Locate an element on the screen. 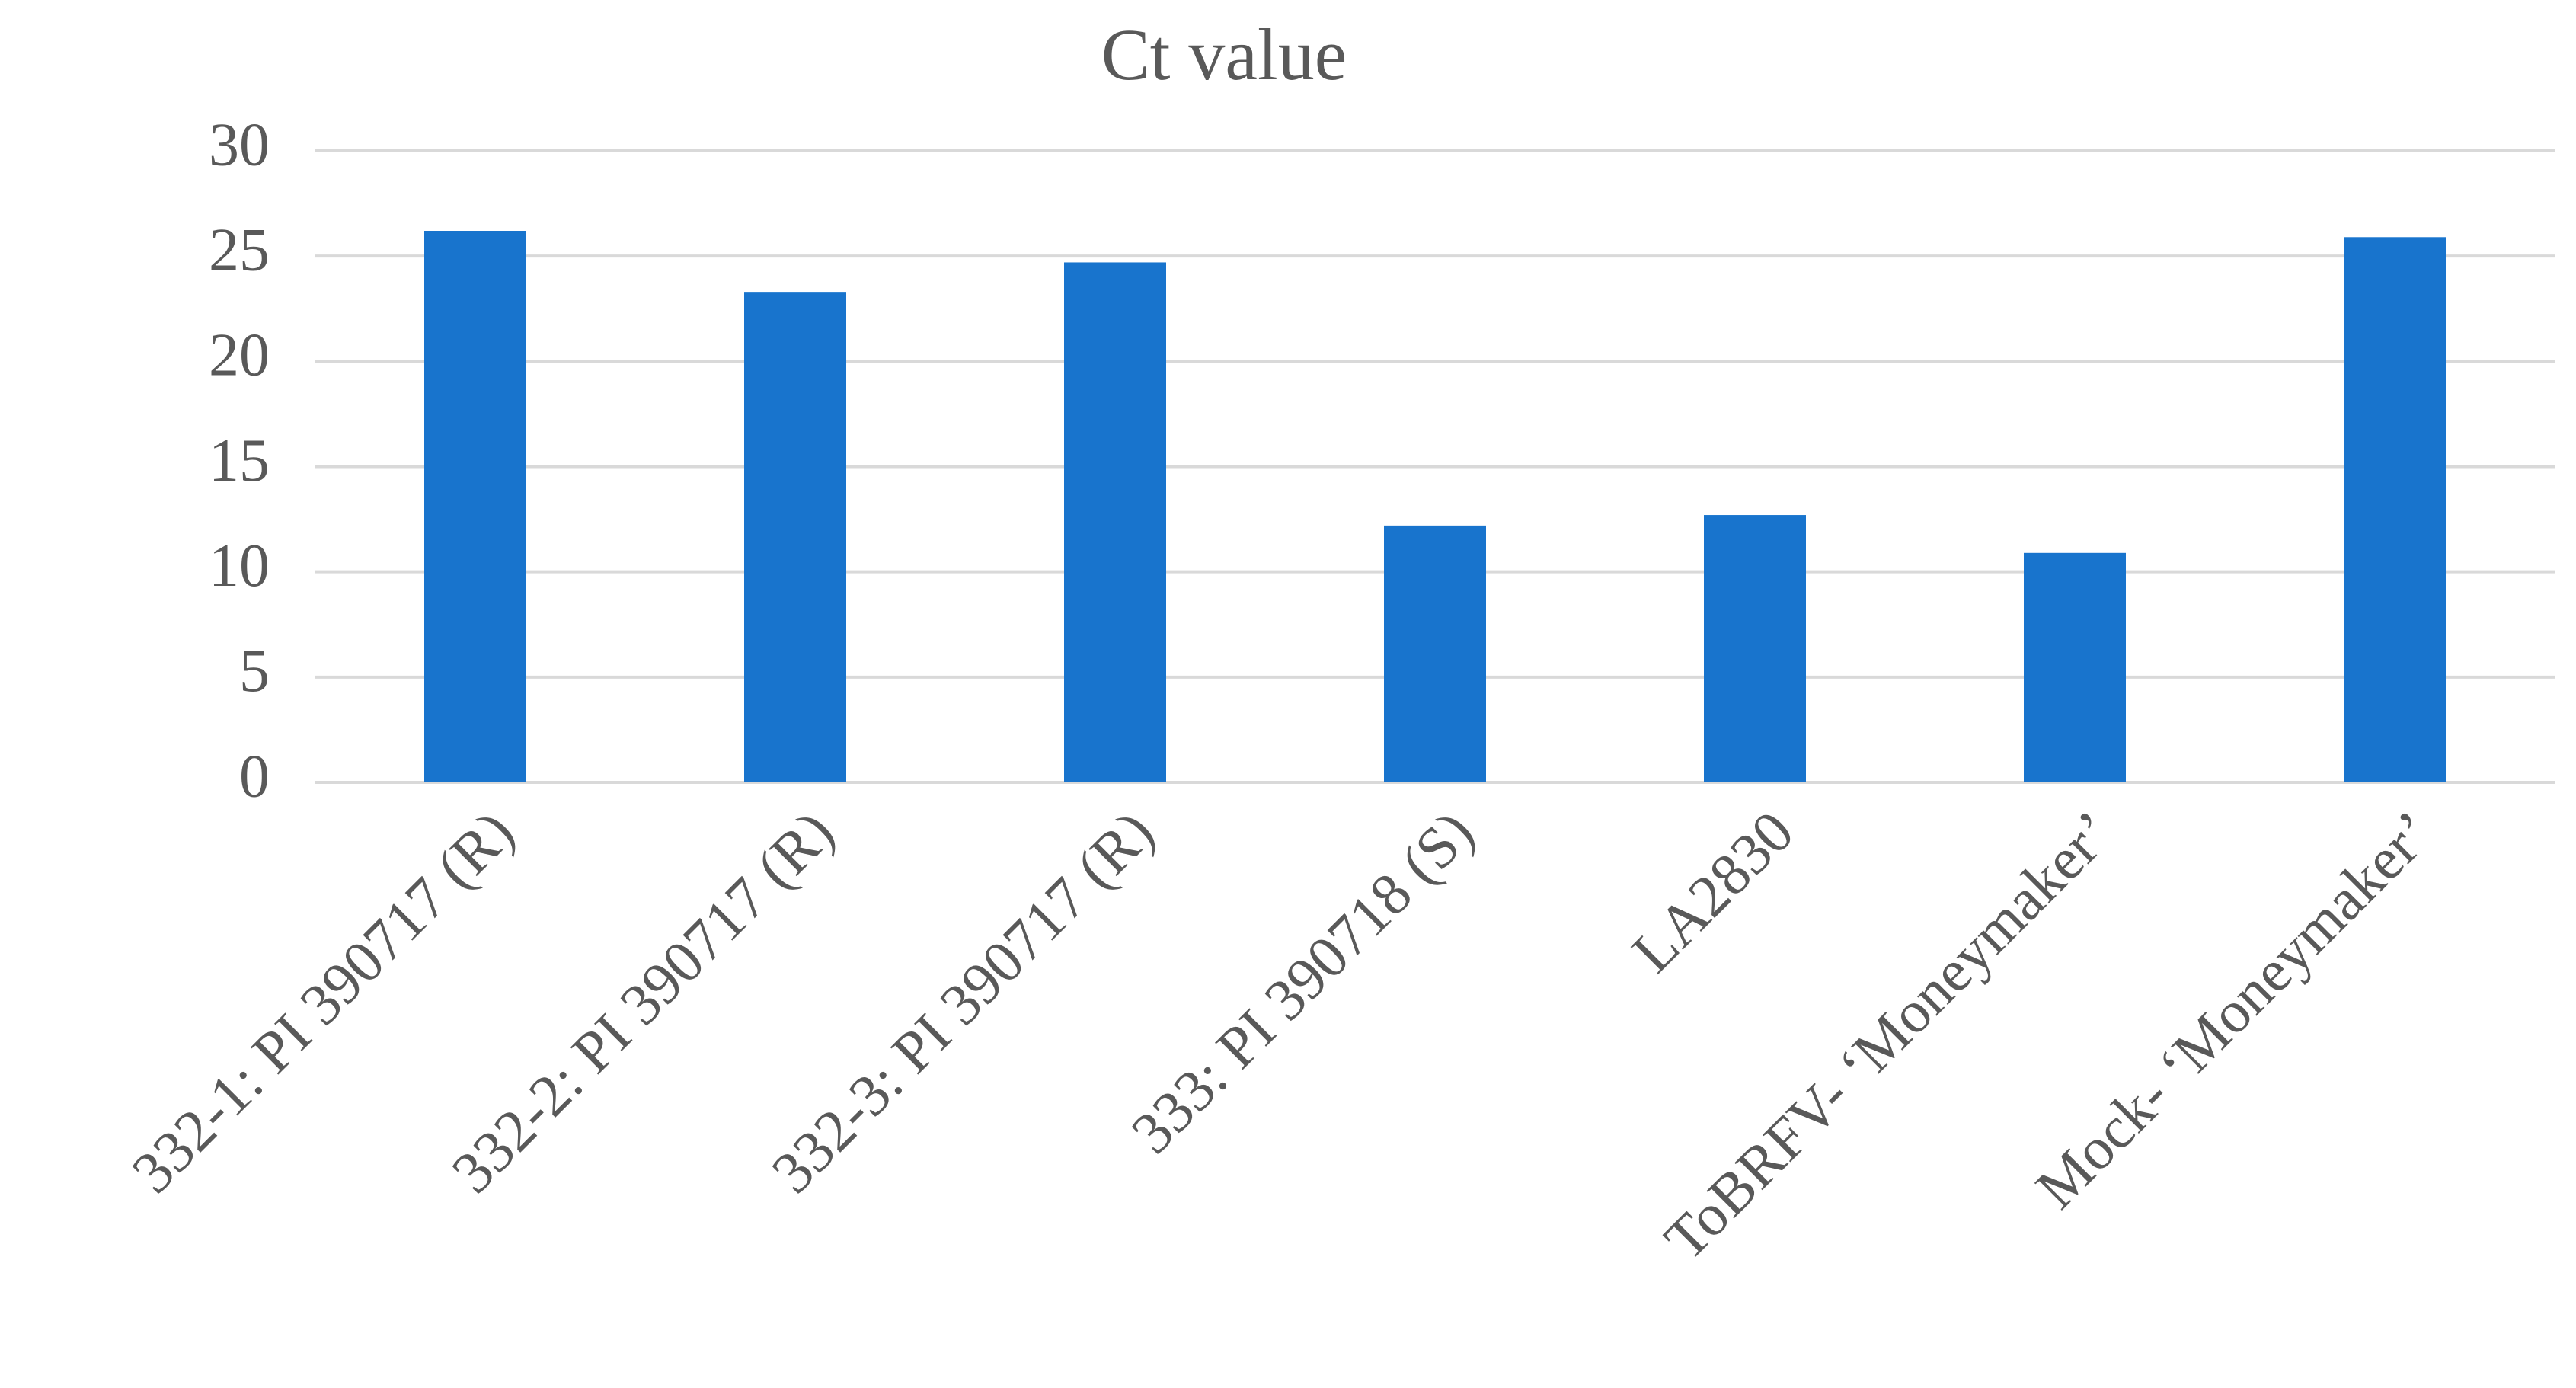 This screenshot has height=1388, width=2576. y-tick-label: 30 is located at coordinates (240, 144).